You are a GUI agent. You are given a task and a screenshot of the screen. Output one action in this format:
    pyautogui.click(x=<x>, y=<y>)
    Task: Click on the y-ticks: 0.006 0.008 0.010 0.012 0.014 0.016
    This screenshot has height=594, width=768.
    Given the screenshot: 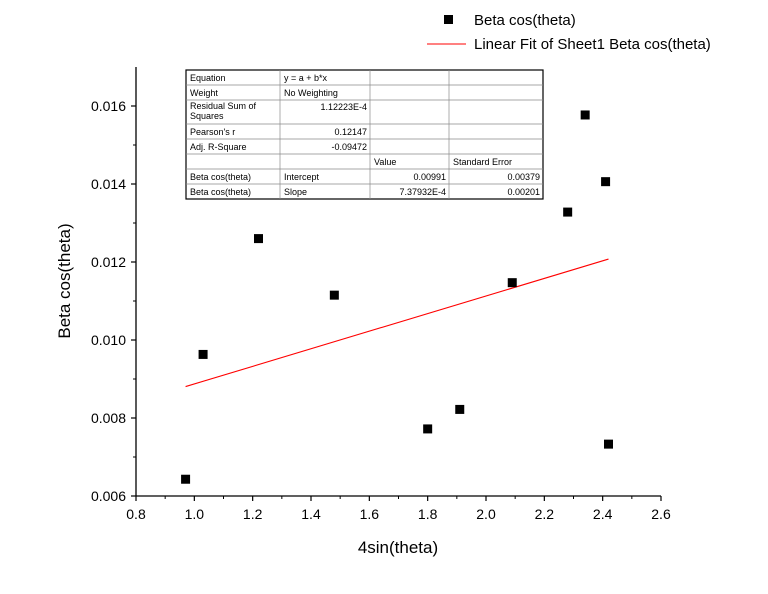 What is the action you would take?
    pyautogui.click(x=113, y=301)
    